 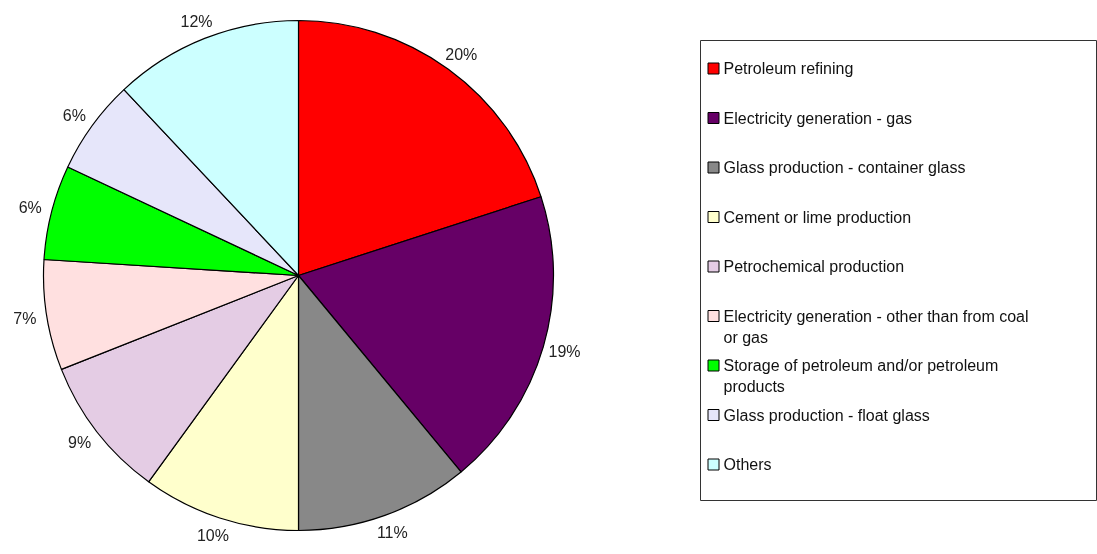 What do you see at coordinates (788, 68) in the screenshot?
I see `legend-label: Petroleum refining` at bounding box center [788, 68].